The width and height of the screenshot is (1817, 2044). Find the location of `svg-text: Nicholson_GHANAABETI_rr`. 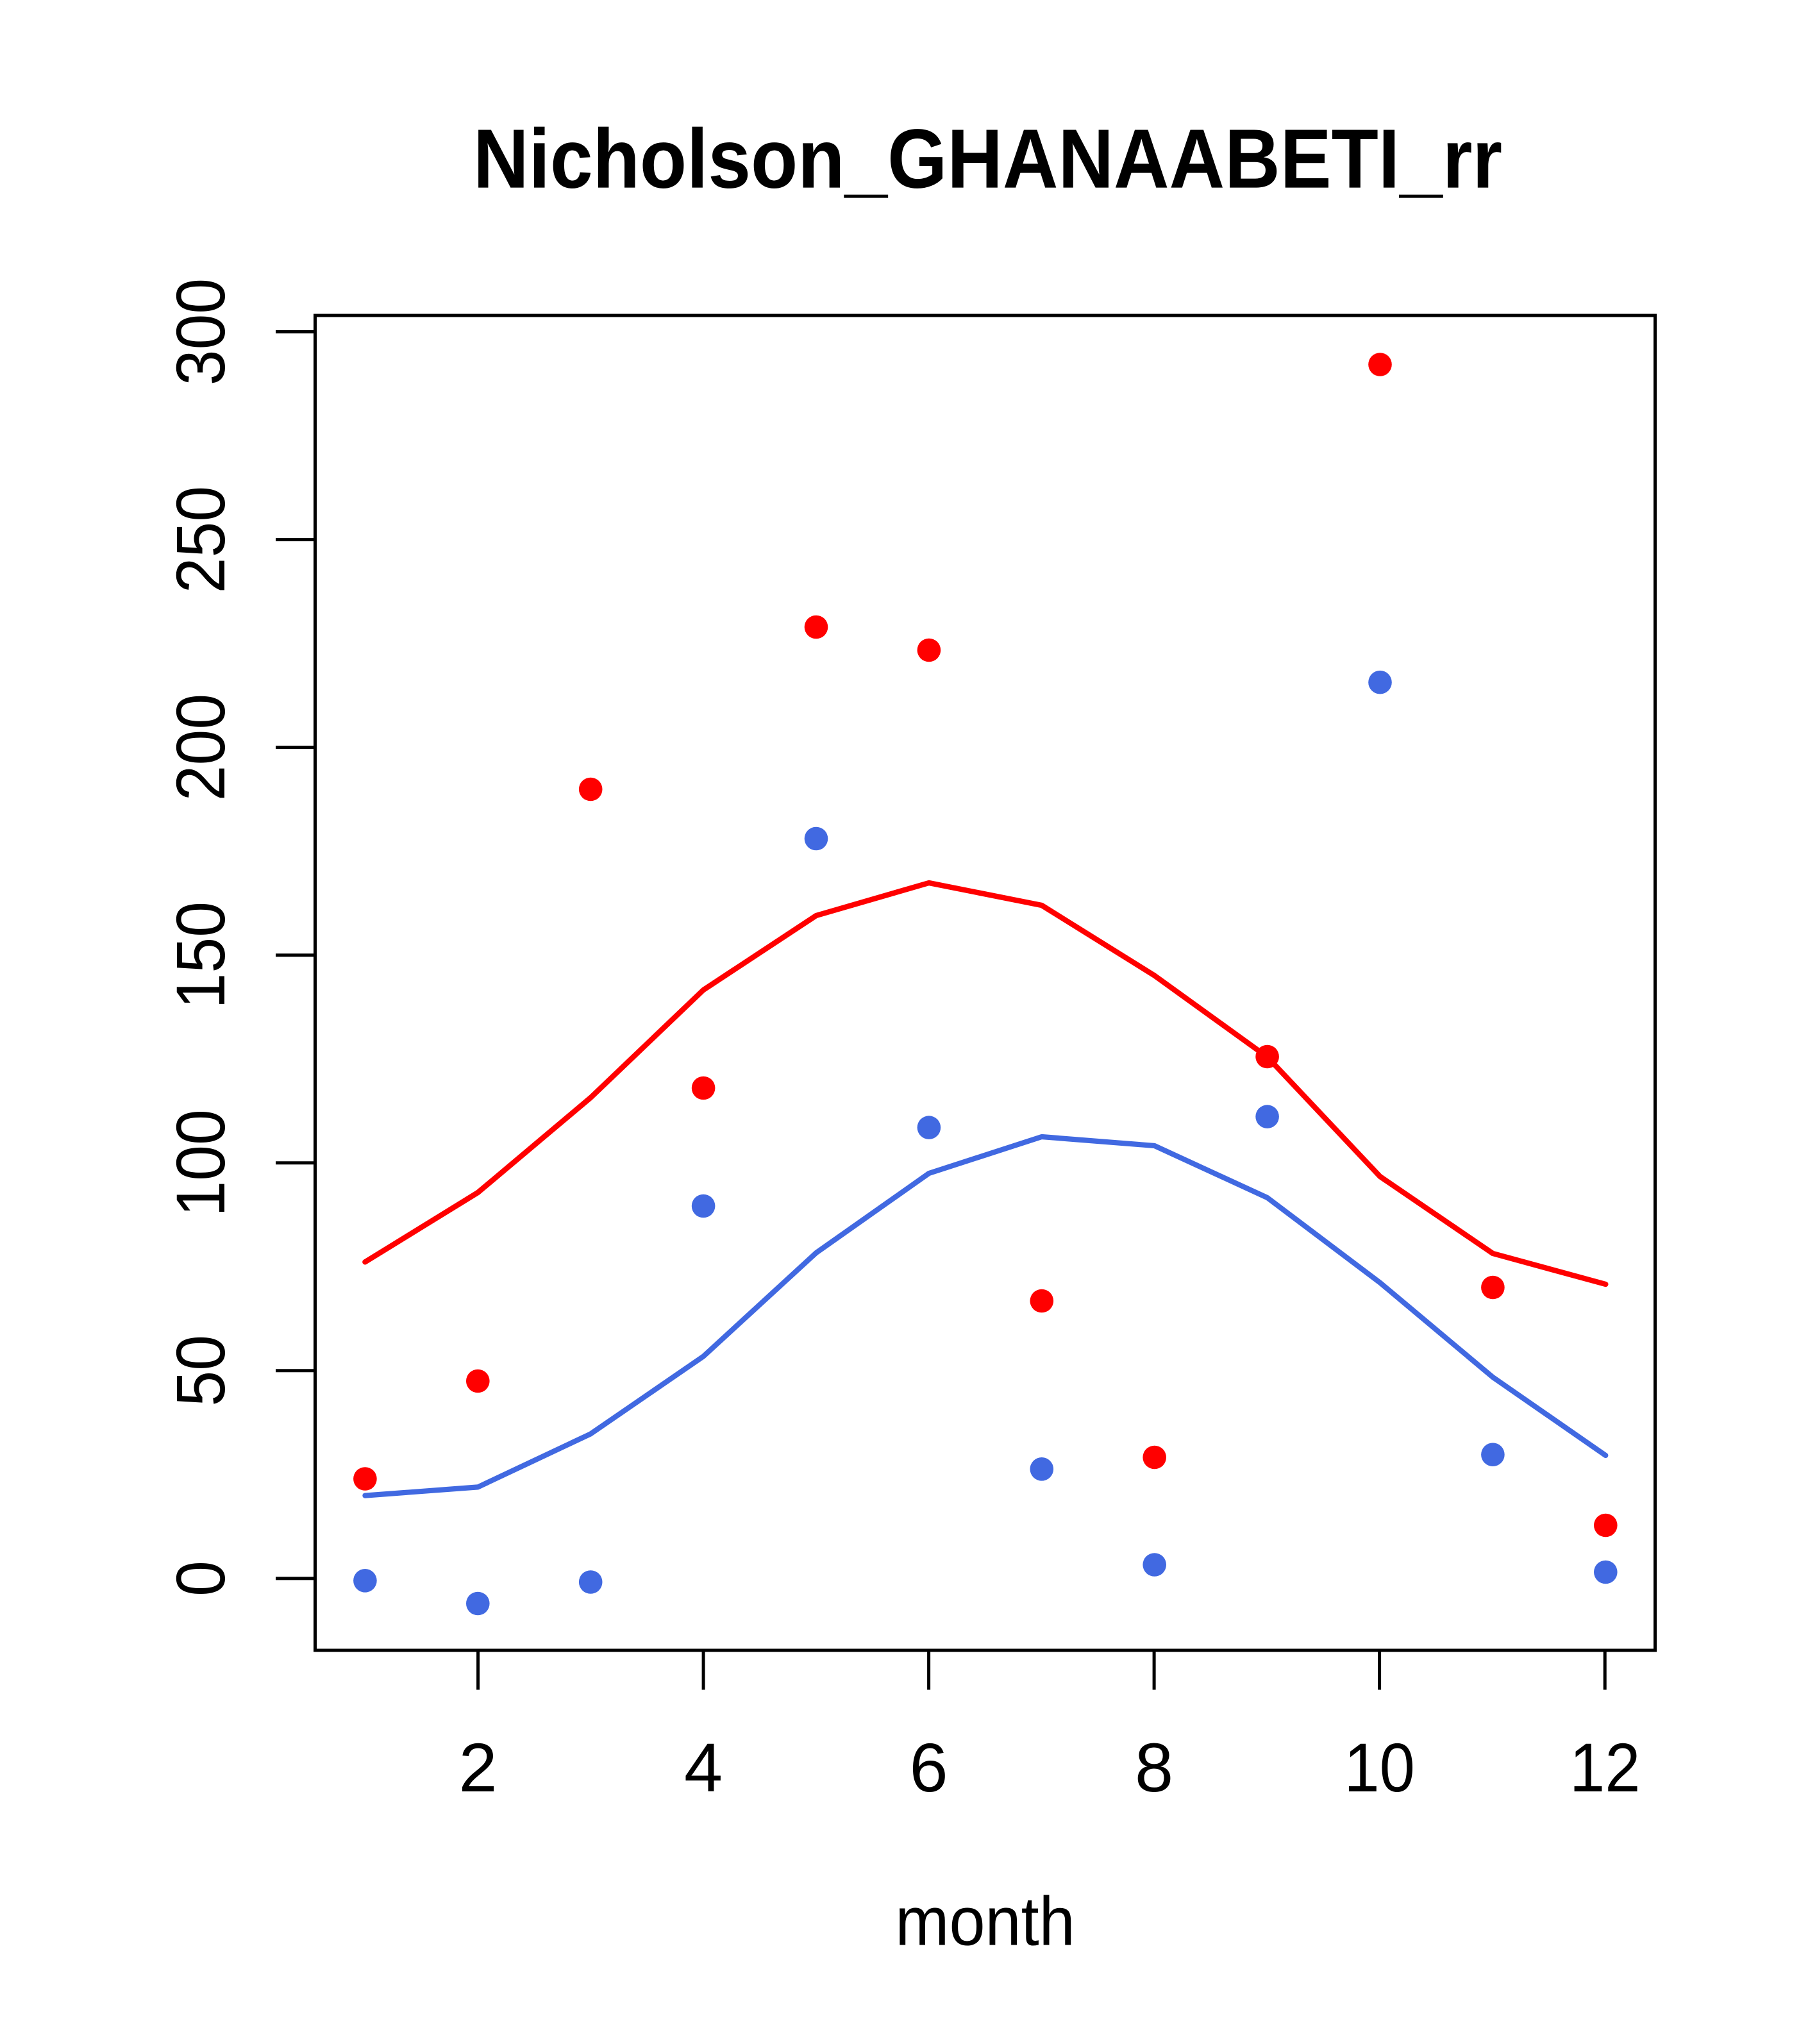

svg-text: Nicholson_GHANAABETI_rr is located at coordinates (988, 159).